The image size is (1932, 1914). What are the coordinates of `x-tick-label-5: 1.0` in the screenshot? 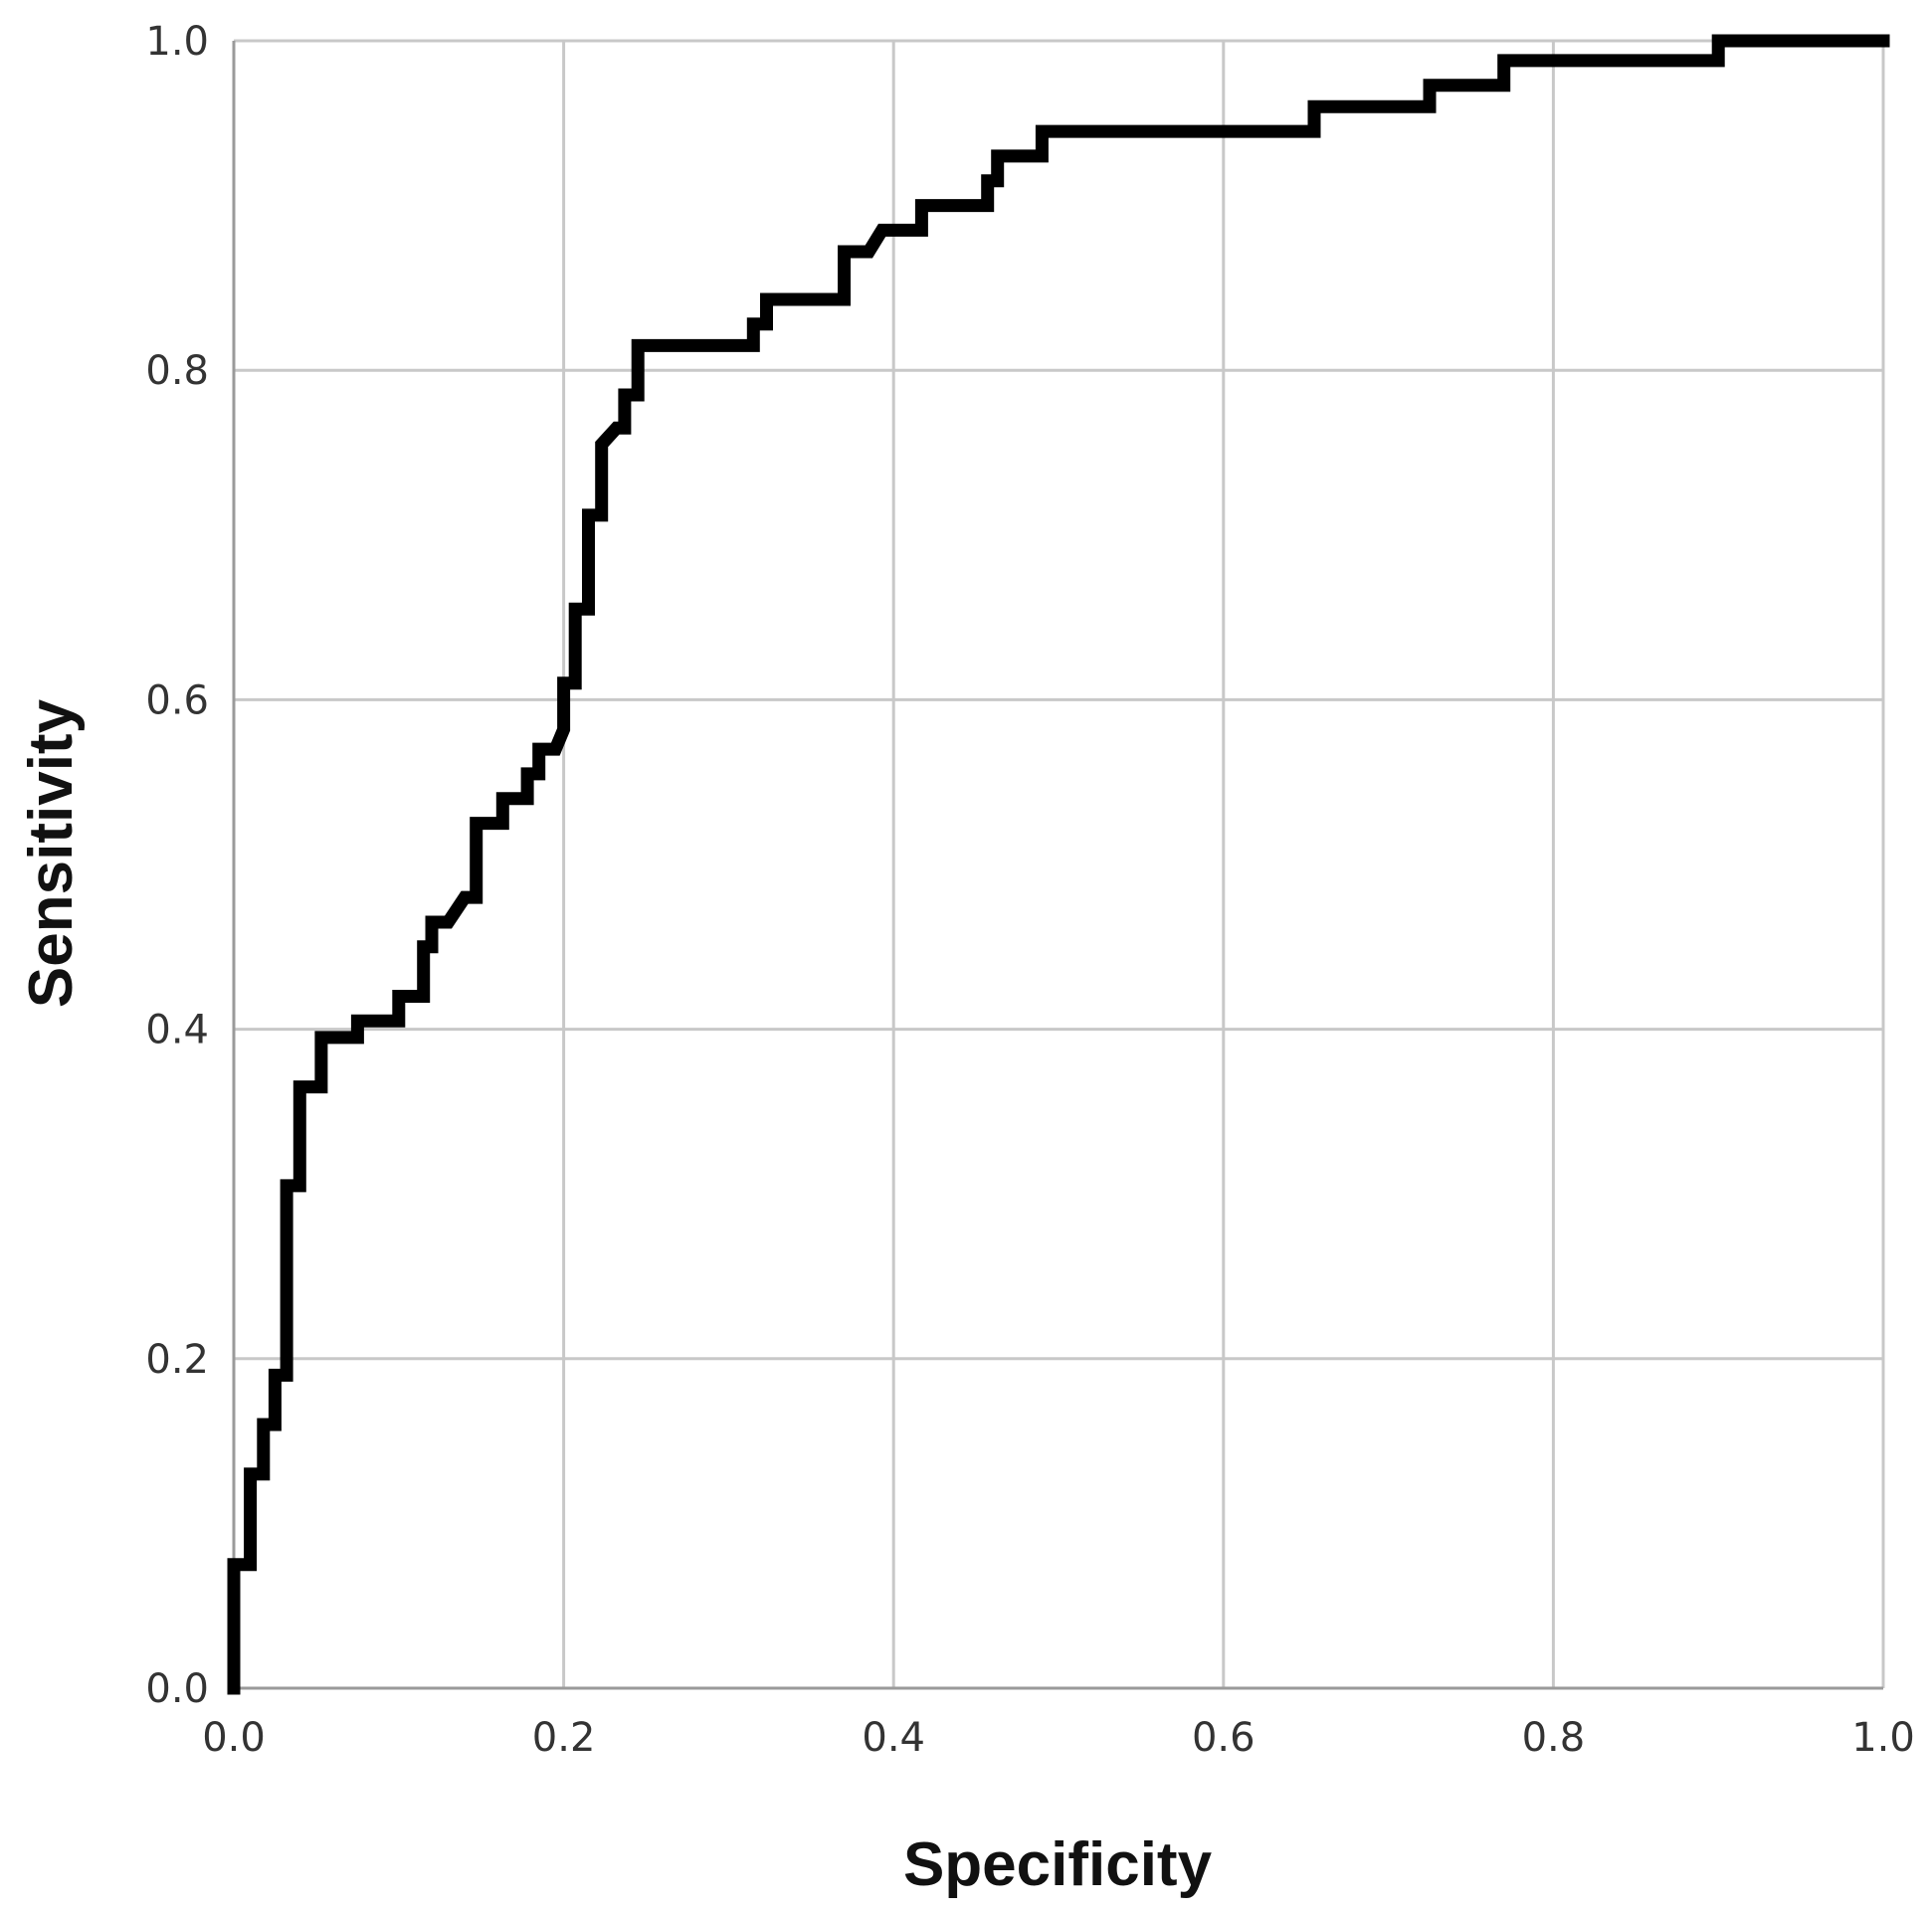 It's located at (1883, 1738).